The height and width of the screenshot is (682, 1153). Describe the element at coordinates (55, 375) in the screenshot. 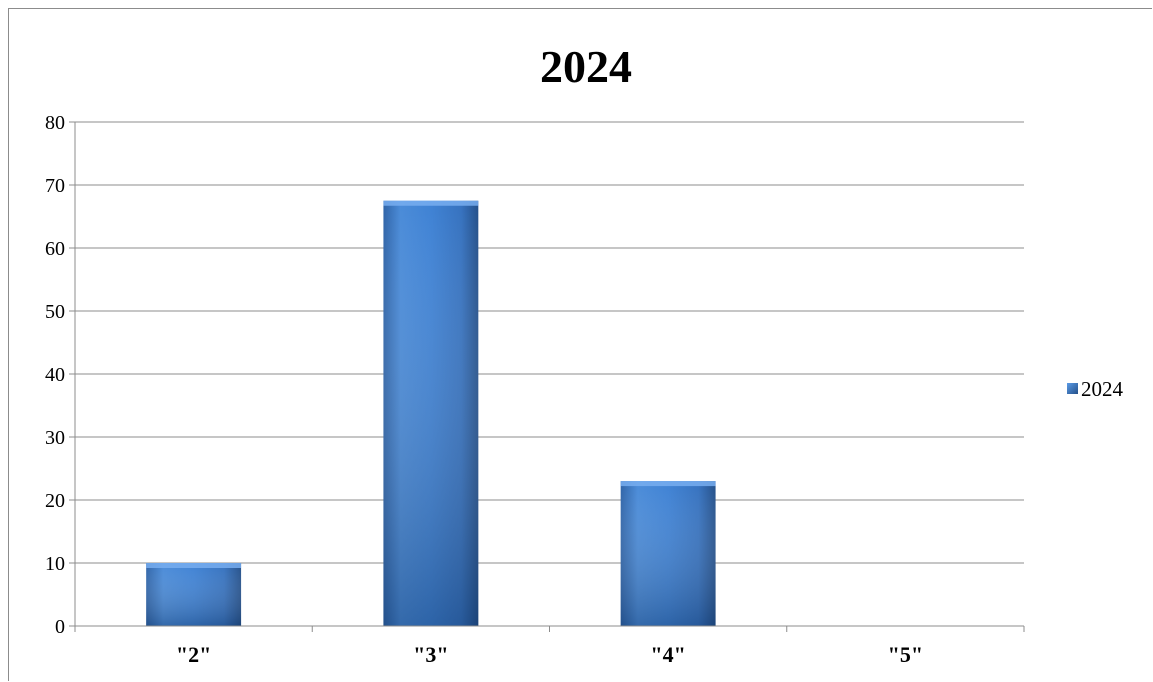

I see `y-tick-label: 40` at that location.